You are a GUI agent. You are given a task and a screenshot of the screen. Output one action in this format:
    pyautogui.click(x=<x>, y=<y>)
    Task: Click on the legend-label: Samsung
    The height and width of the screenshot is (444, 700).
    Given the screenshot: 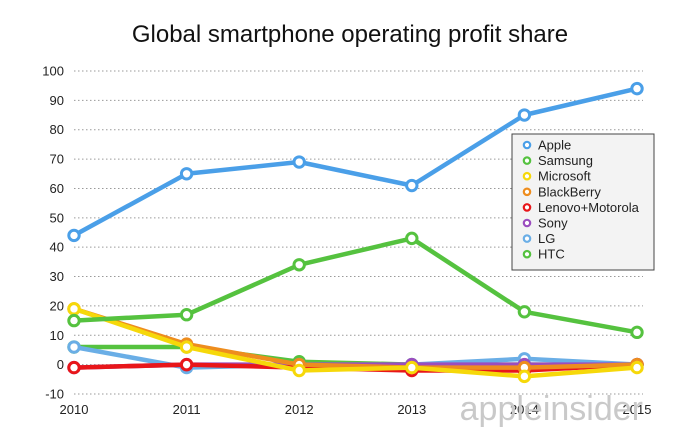 What is the action you would take?
    pyautogui.click(x=565, y=160)
    